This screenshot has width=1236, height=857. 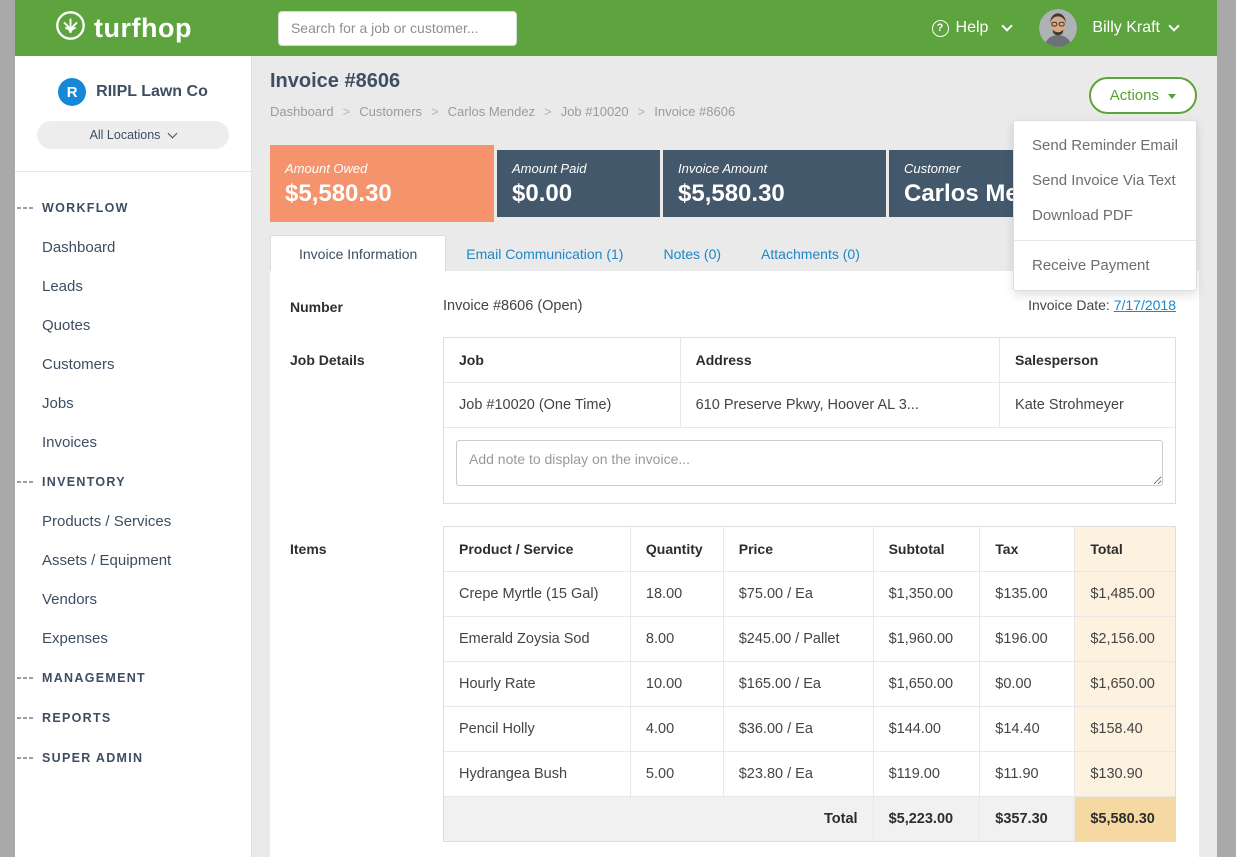 What do you see at coordinates (578, 183) in the screenshot?
I see `stat-amount-paid: Amount Paid $0.00` at bounding box center [578, 183].